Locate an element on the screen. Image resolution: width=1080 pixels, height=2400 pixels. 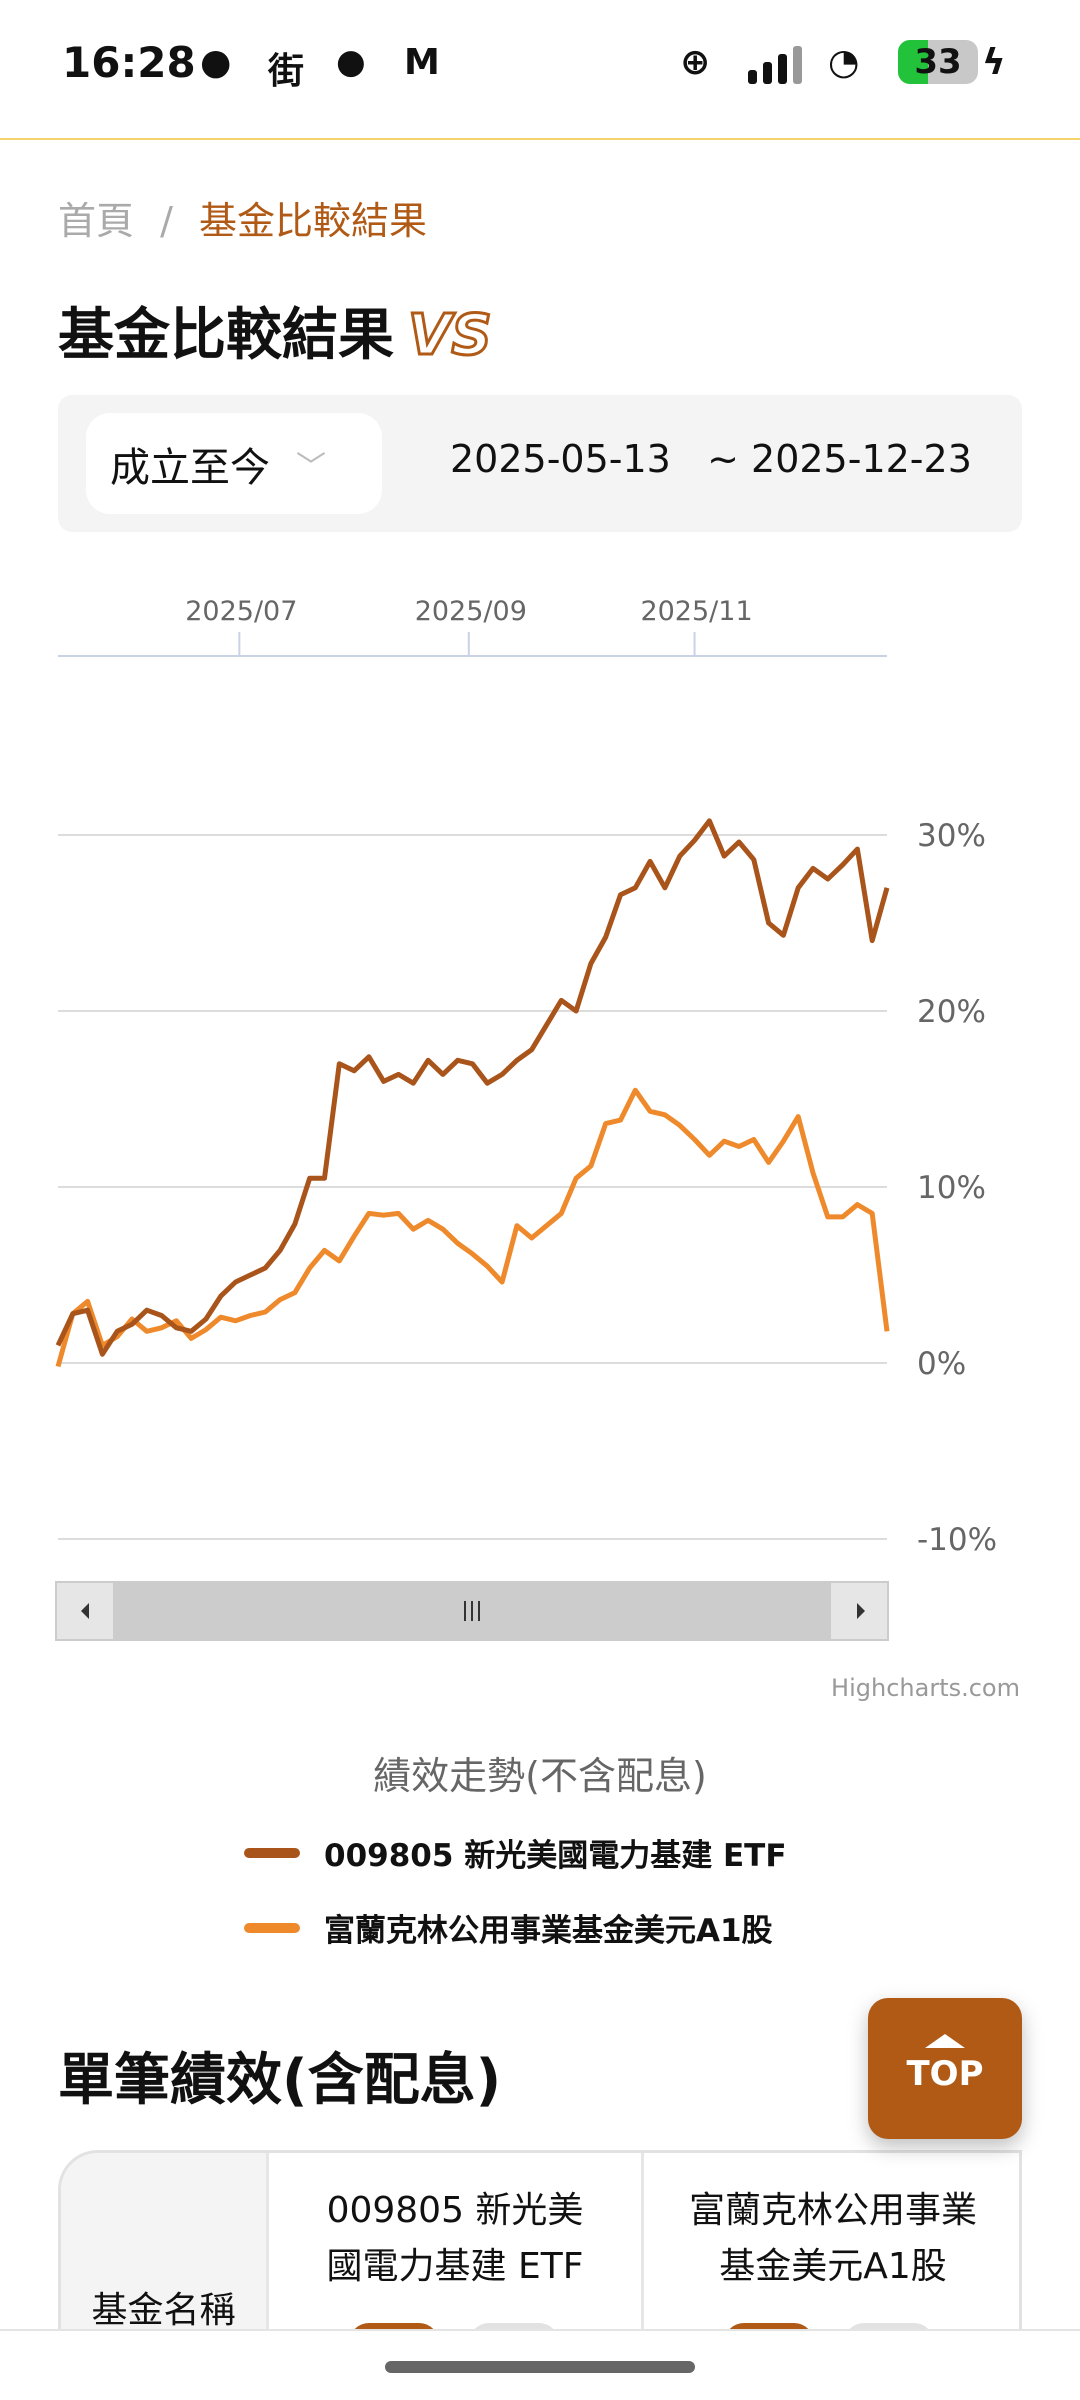
breadcrumb-current: 基金比較結果 is located at coordinates (313, 221).